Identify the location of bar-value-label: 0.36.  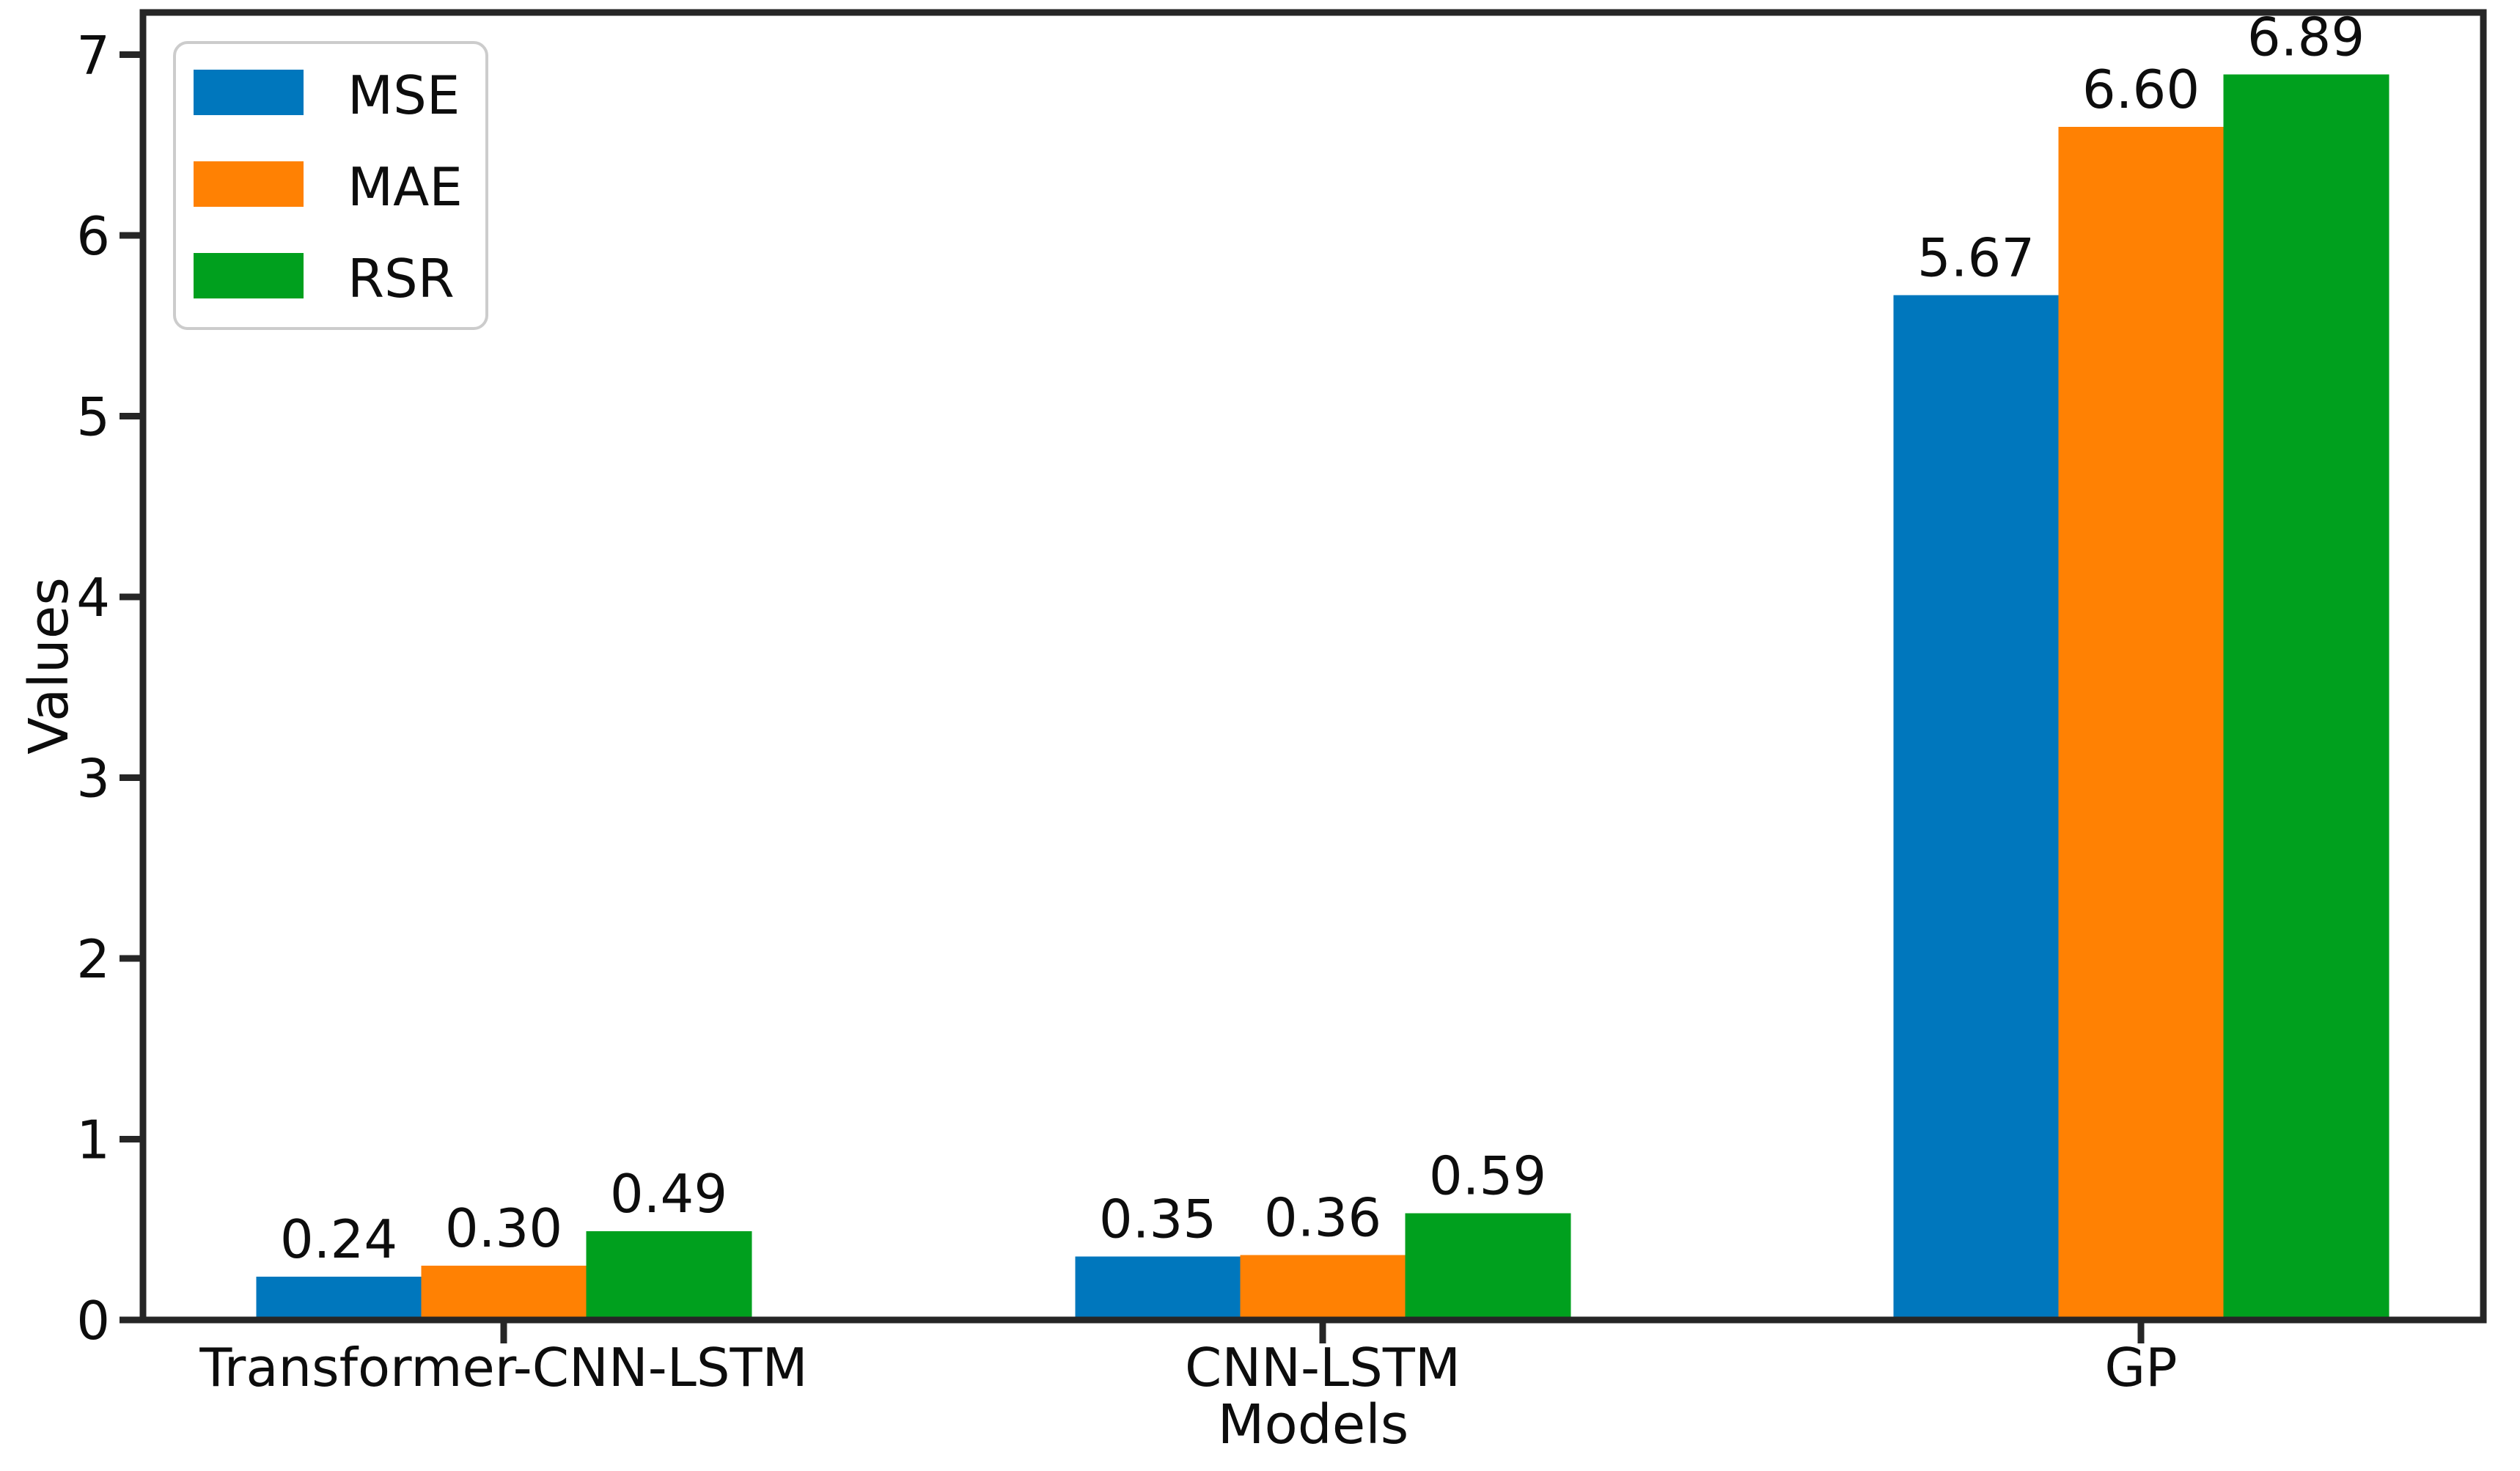
(1322, 1217).